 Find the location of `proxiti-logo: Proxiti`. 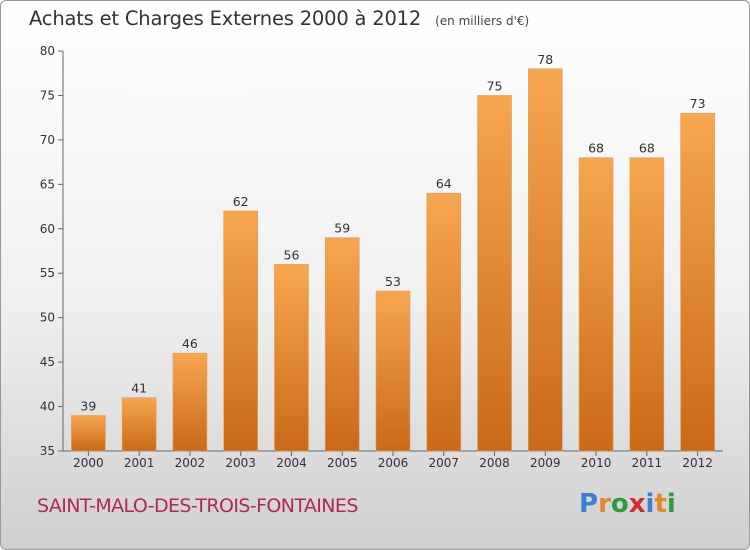

proxiti-logo: Proxiti is located at coordinates (627, 504).